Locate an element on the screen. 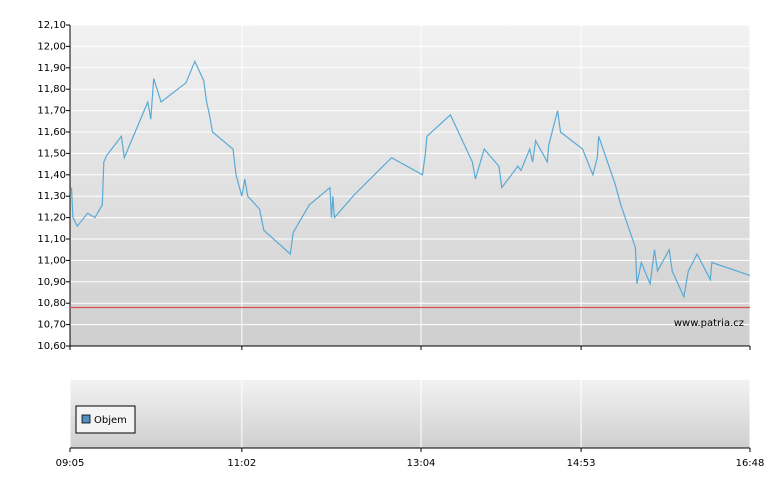 This screenshot has width=780, height=490. y-tick-label: 11,80 is located at coordinates (51, 89).